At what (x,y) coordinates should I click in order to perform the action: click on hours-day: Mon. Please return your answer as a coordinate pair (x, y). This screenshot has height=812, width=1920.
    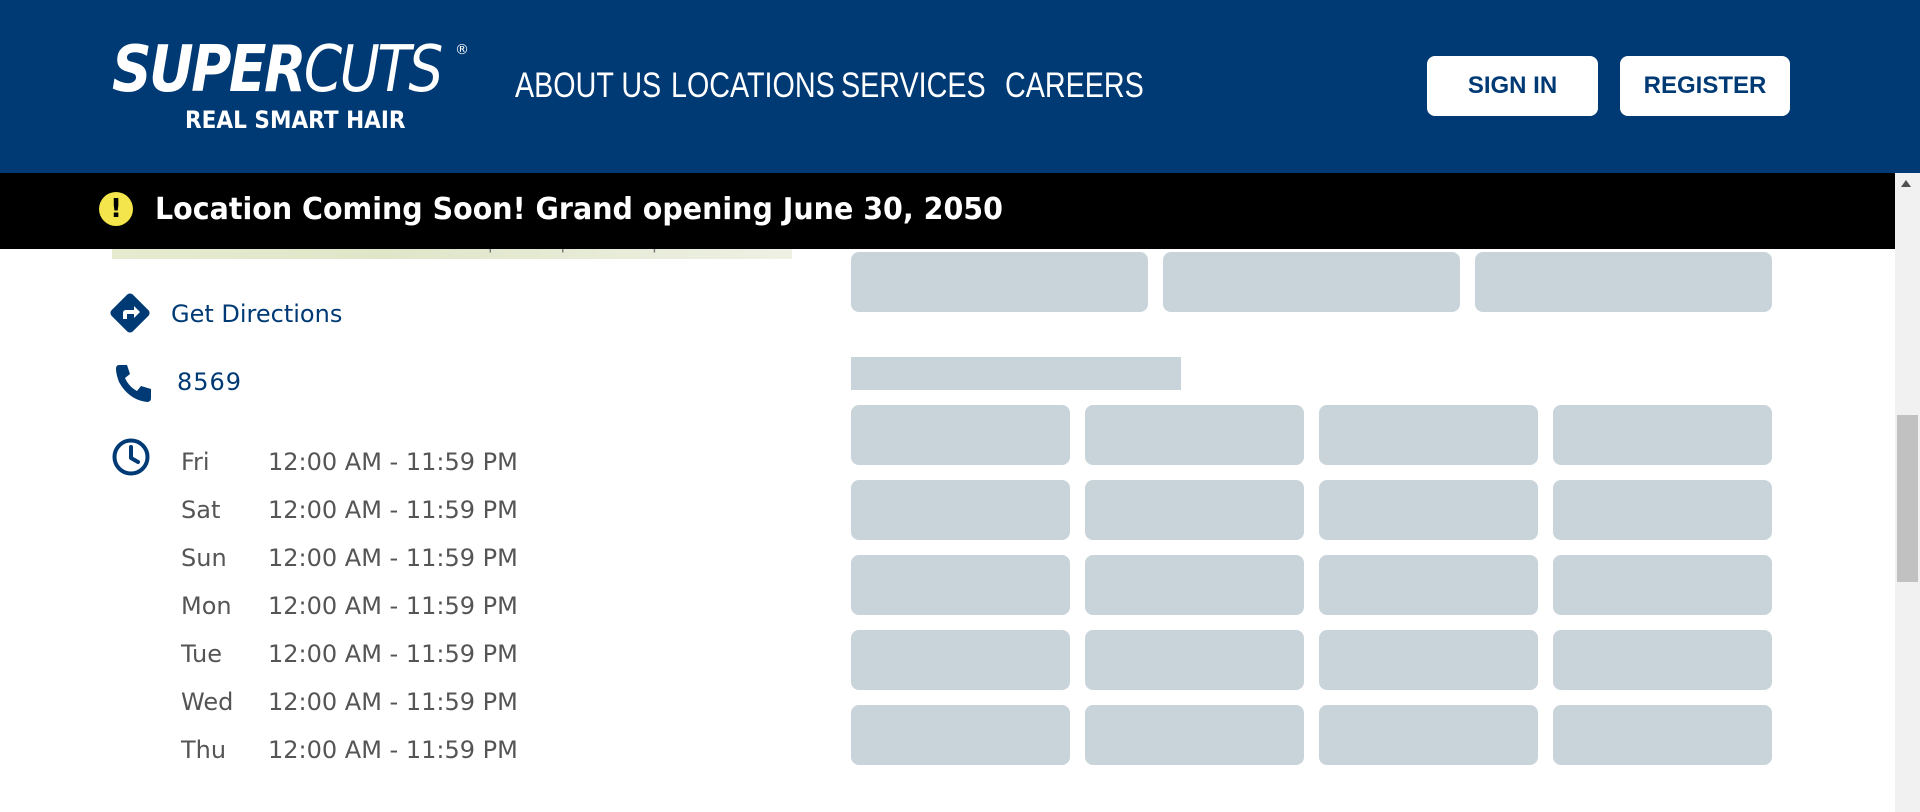
    Looking at the image, I should click on (206, 606).